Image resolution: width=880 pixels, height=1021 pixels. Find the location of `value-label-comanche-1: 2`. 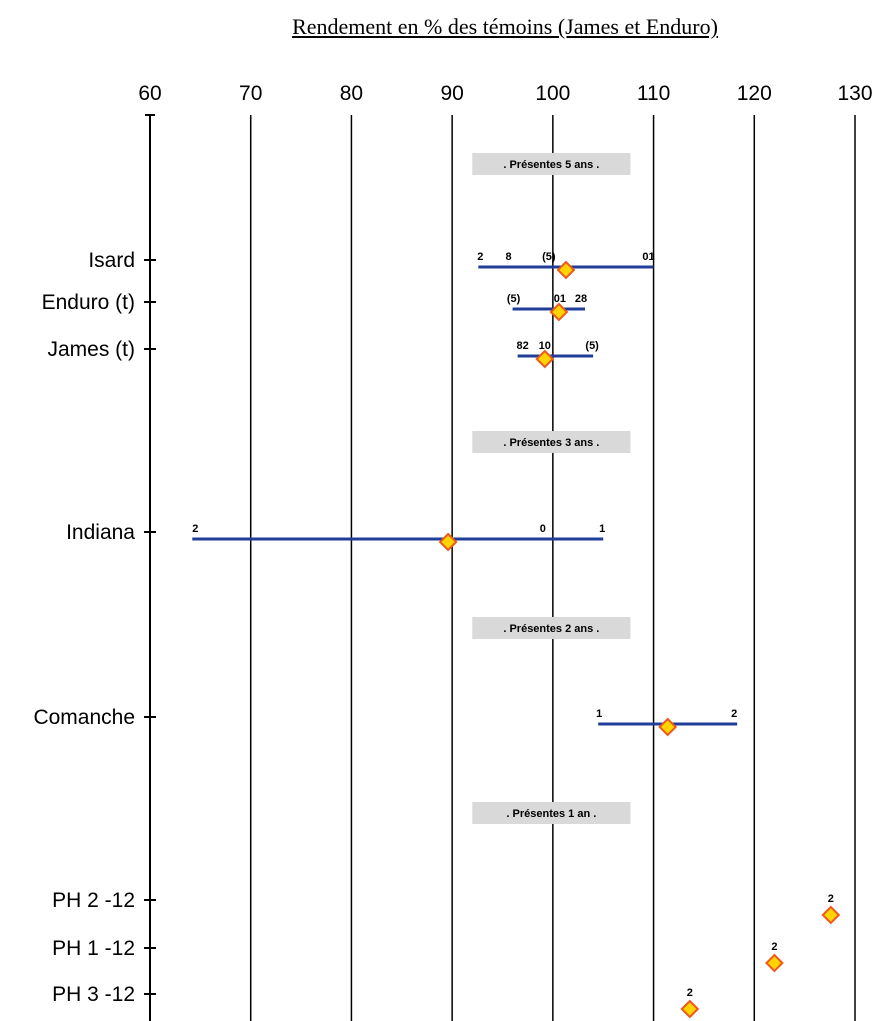

value-label-comanche-1: 2 is located at coordinates (734, 714).